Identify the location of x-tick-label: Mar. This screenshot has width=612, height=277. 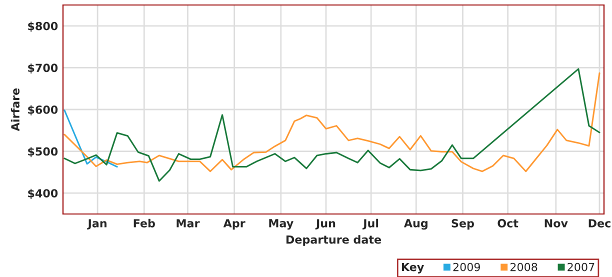
(188, 223).